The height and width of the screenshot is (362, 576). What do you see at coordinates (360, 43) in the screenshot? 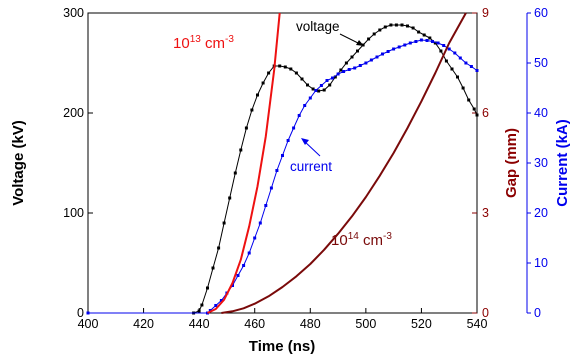
I see `voltage-arrowhead` at bounding box center [360, 43].